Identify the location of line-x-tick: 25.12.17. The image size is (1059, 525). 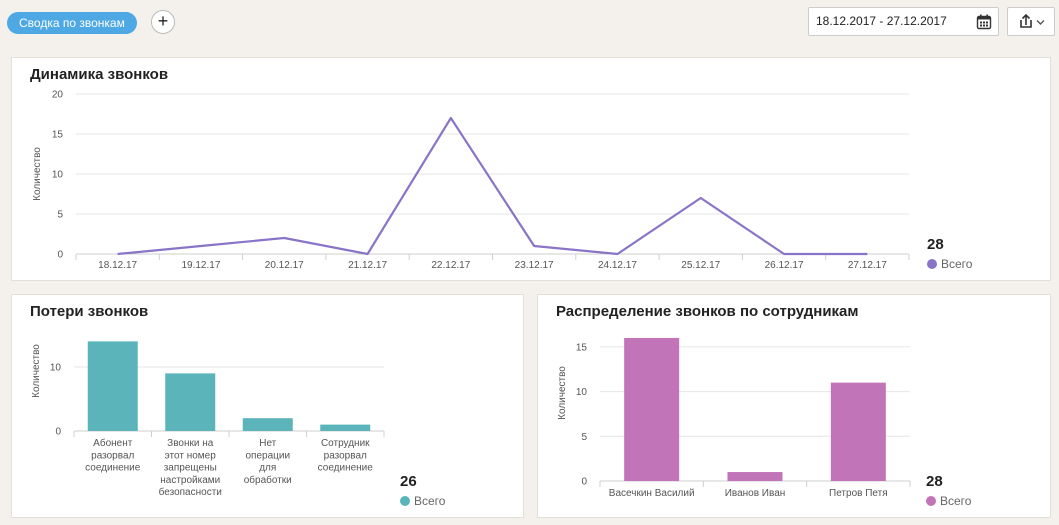
(700, 265).